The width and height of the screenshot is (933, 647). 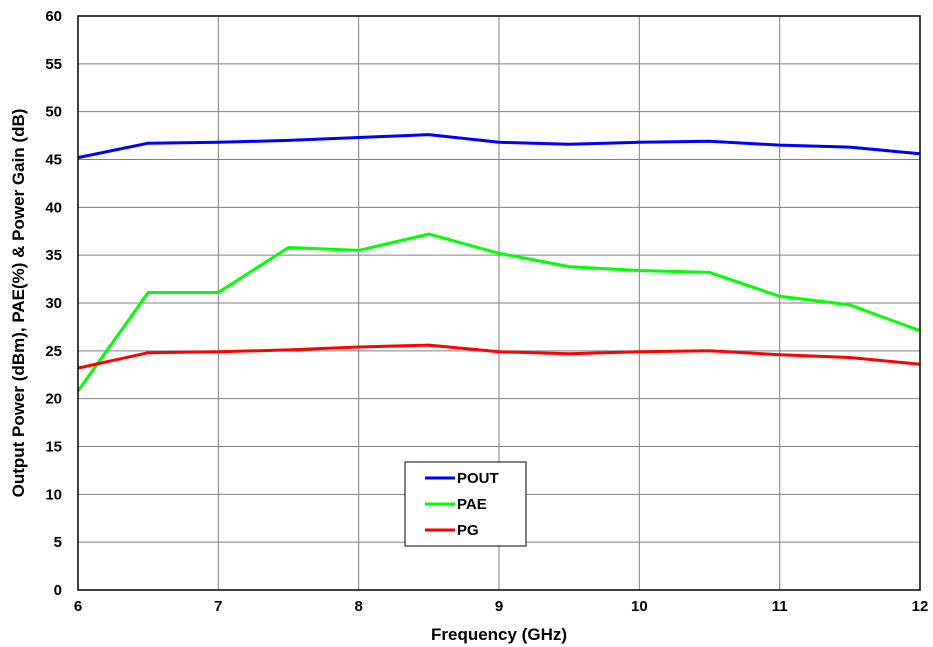 I want to click on y-tick-label: 60, so click(x=53, y=16).